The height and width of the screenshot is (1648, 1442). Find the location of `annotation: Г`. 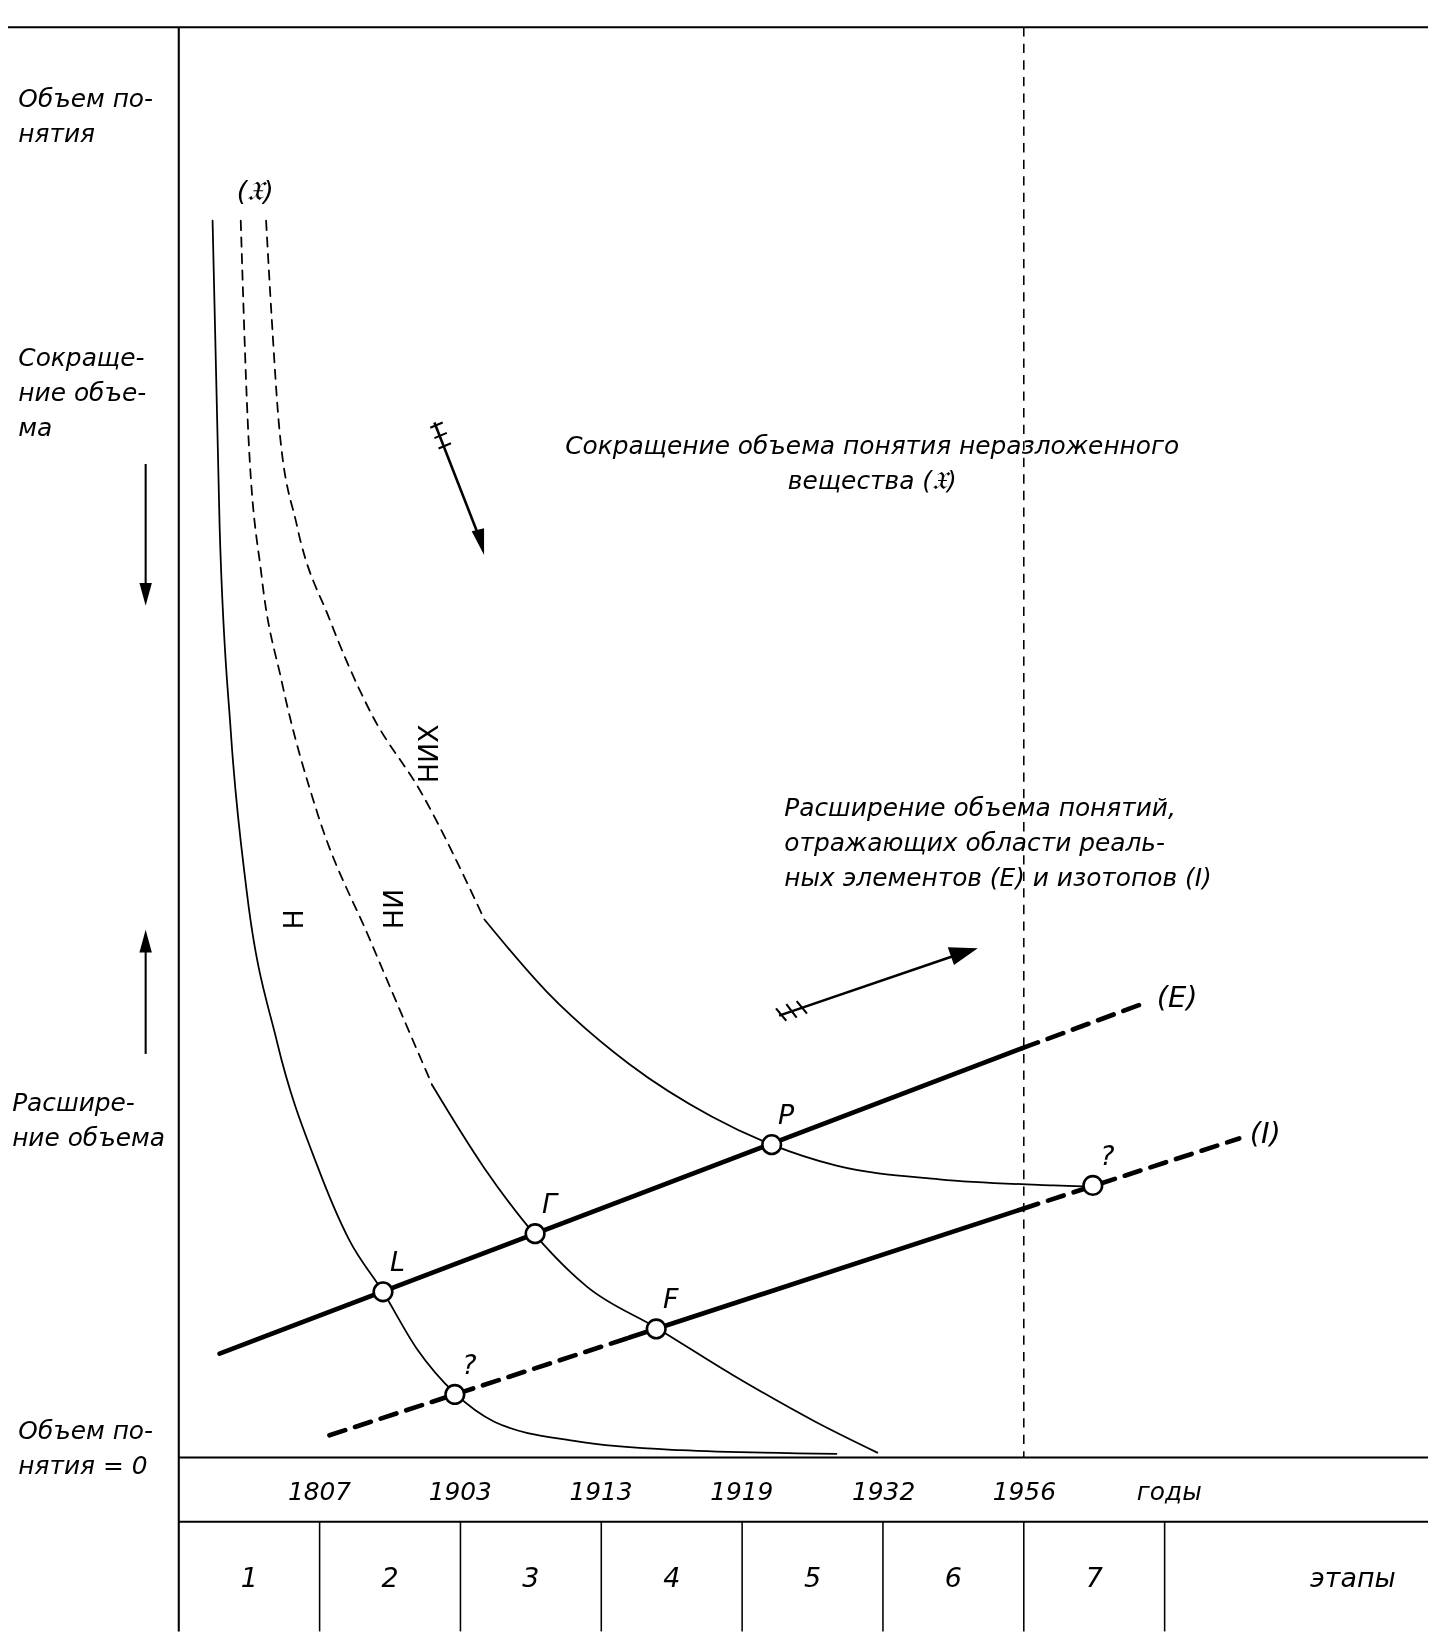

annotation: Г is located at coordinates (551, 1203).